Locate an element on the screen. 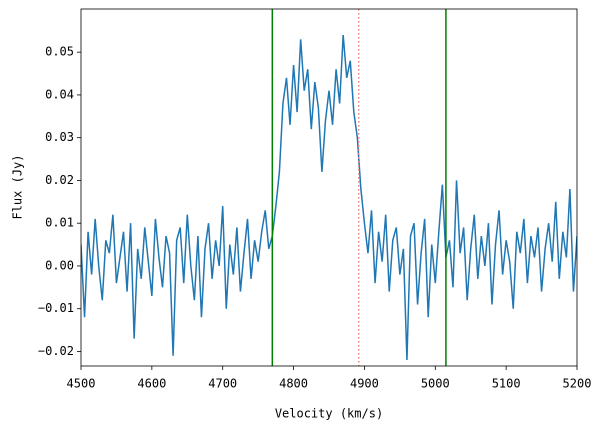 This screenshot has width=603, height=432. y-axis-label: Flux (Jy) is located at coordinates (18, 186).